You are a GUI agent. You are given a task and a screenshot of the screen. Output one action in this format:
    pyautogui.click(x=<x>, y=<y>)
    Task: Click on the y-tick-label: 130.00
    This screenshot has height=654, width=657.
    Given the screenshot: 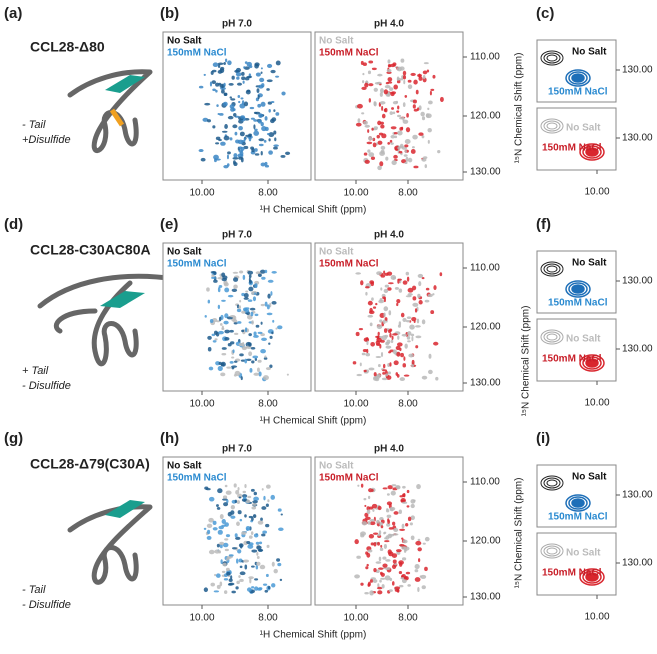 What is the action you would take?
    pyautogui.click(x=637, y=495)
    